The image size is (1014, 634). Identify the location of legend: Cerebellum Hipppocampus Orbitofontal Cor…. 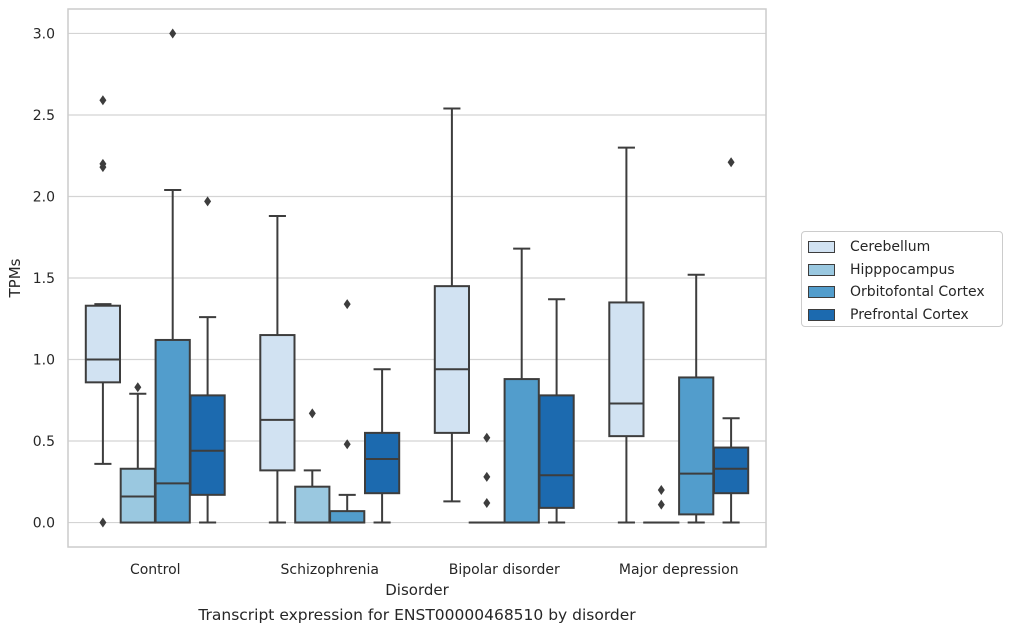
(902, 279).